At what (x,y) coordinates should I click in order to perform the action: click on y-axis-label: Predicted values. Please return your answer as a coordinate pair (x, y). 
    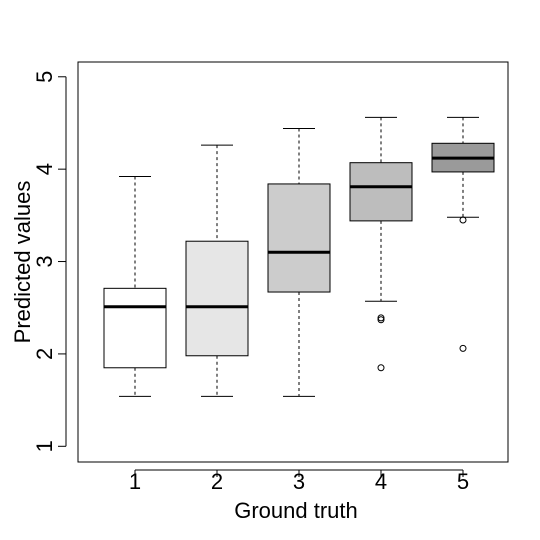
    Looking at the image, I should click on (22, 262).